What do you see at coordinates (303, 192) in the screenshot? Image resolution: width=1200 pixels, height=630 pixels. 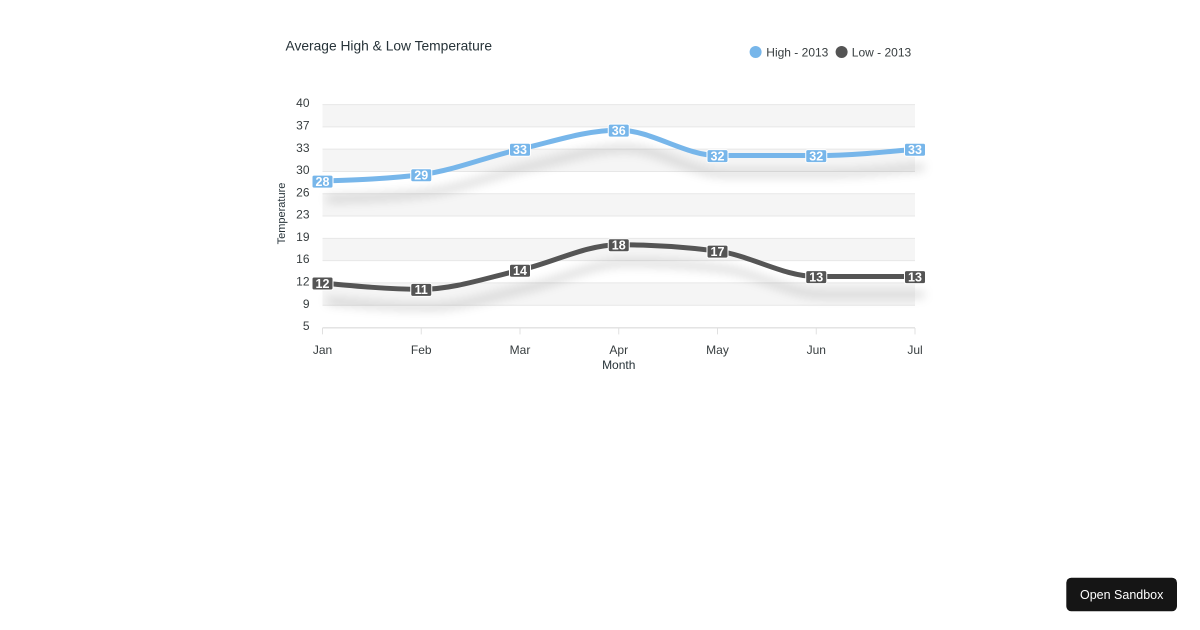 I see `svg-text: 26` at bounding box center [303, 192].